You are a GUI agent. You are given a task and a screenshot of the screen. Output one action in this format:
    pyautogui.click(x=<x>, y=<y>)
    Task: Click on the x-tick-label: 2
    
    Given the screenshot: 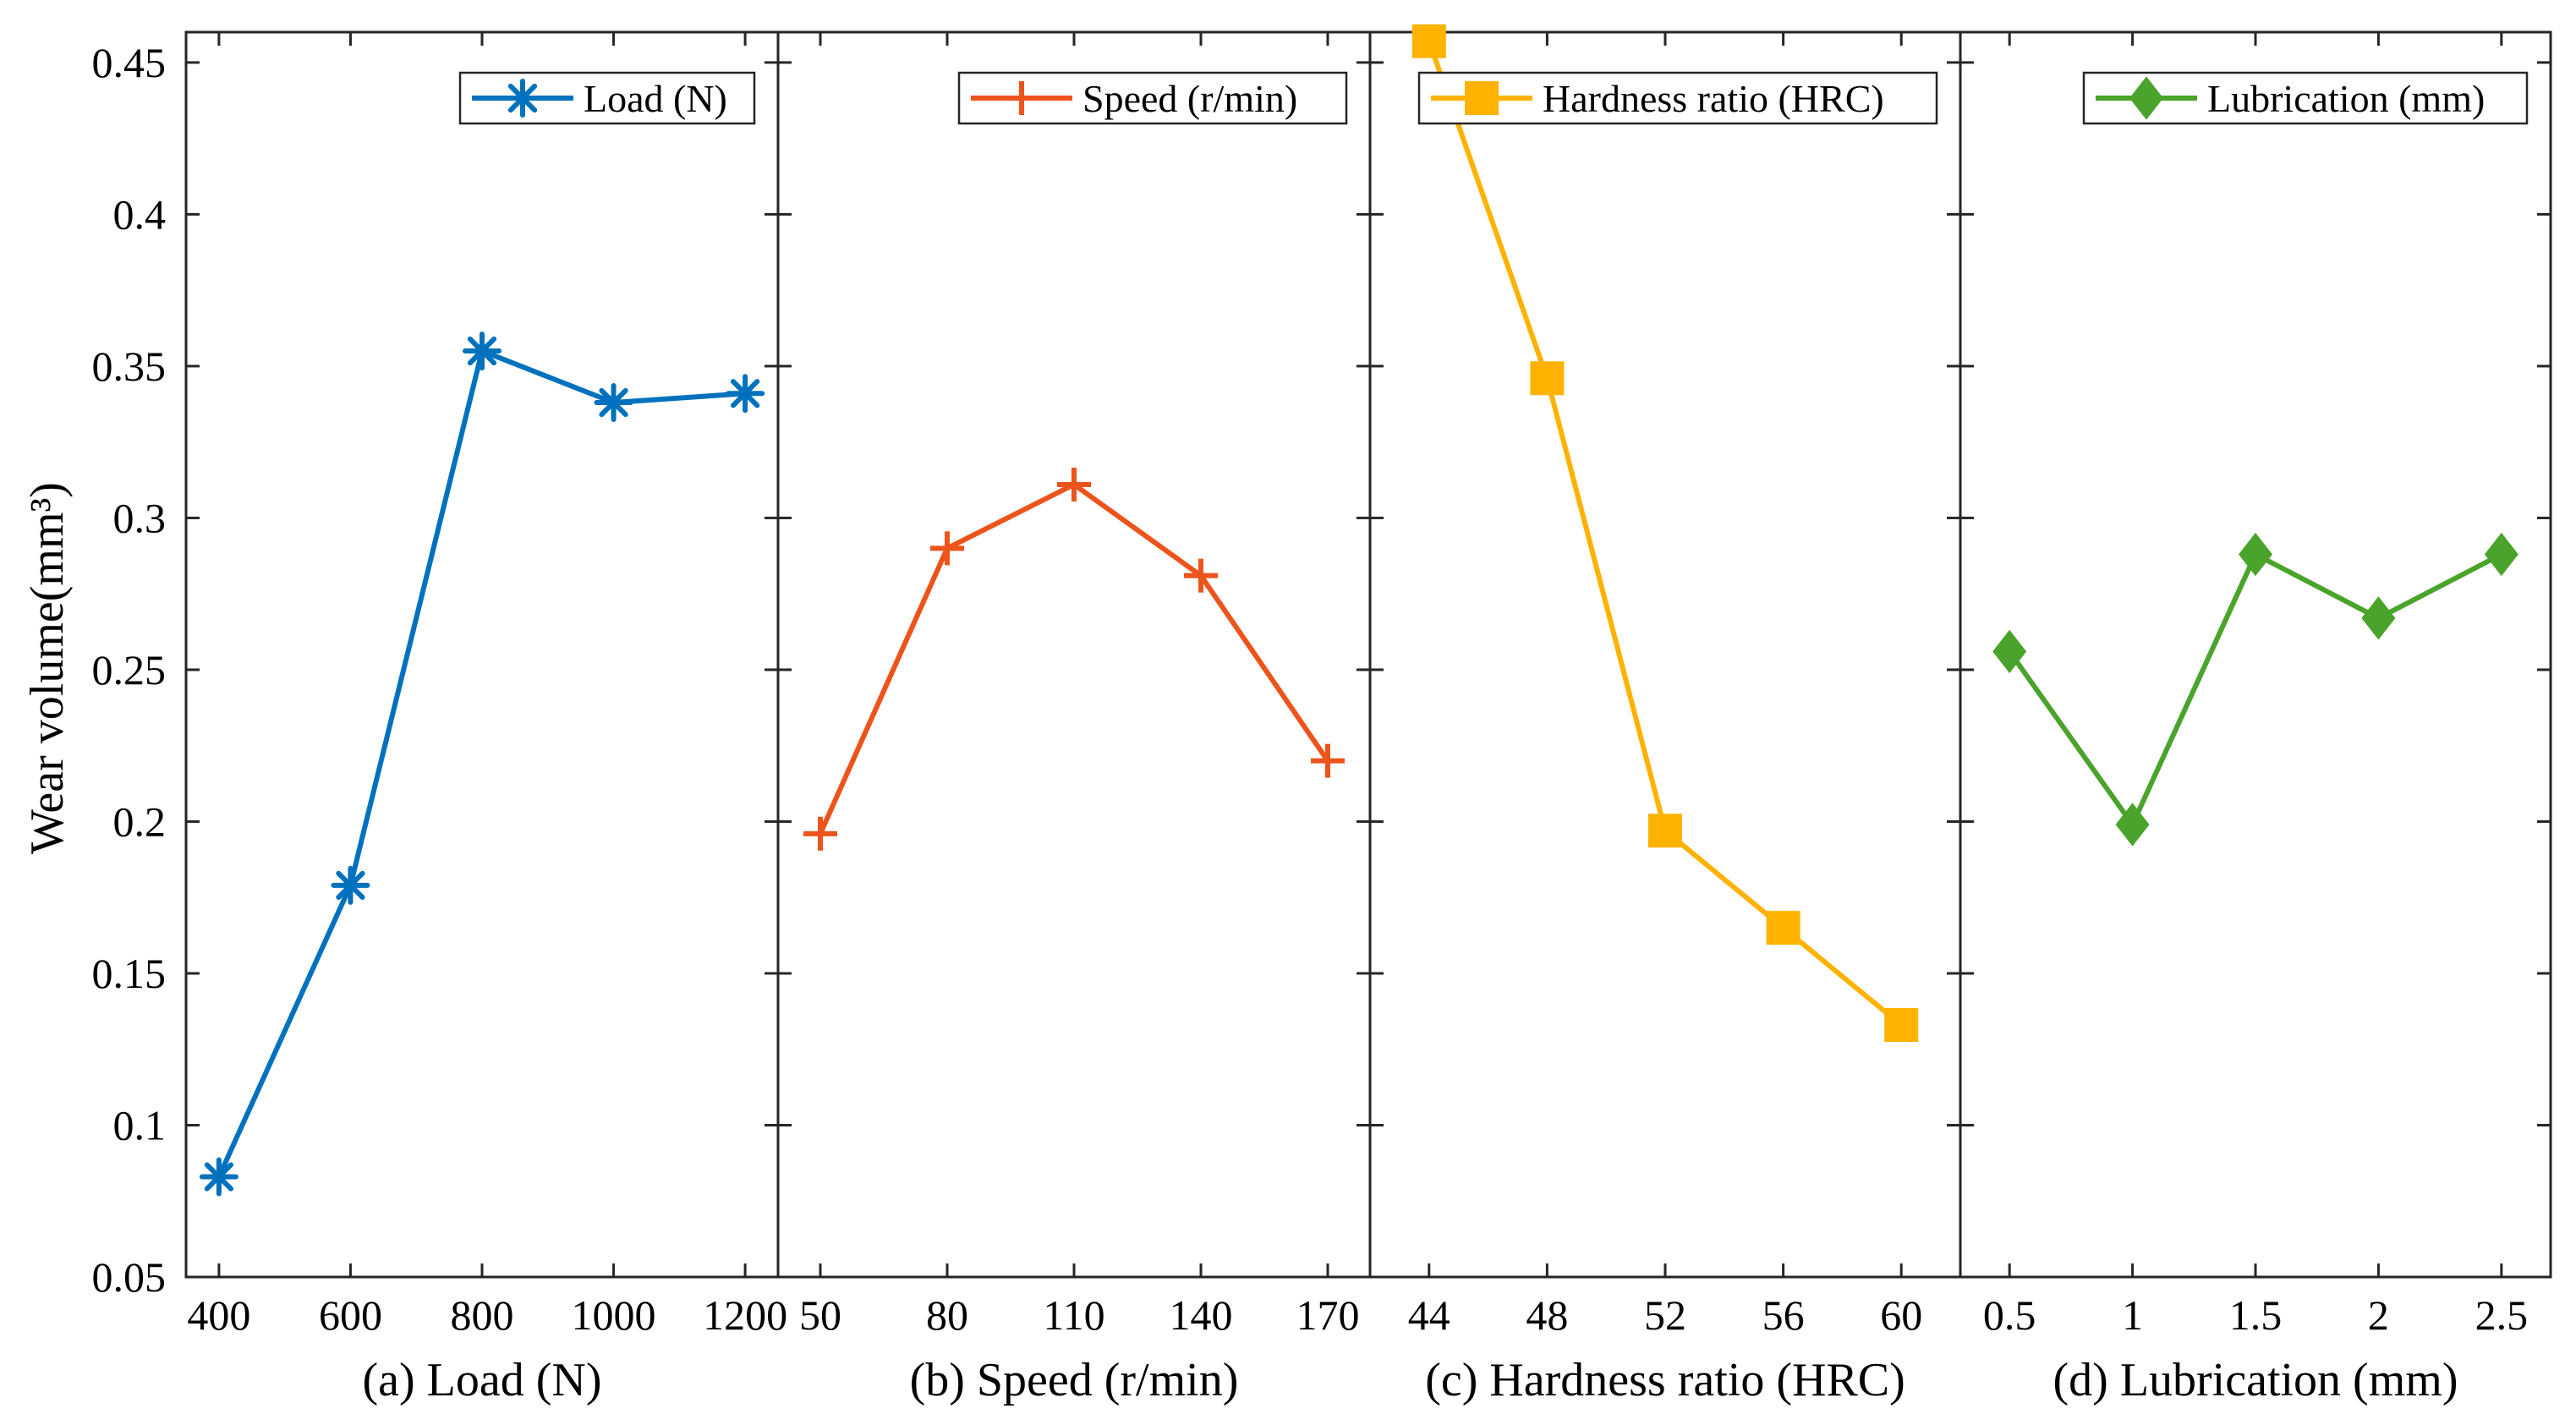 What is the action you would take?
    pyautogui.click(x=2378, y=1315)
    